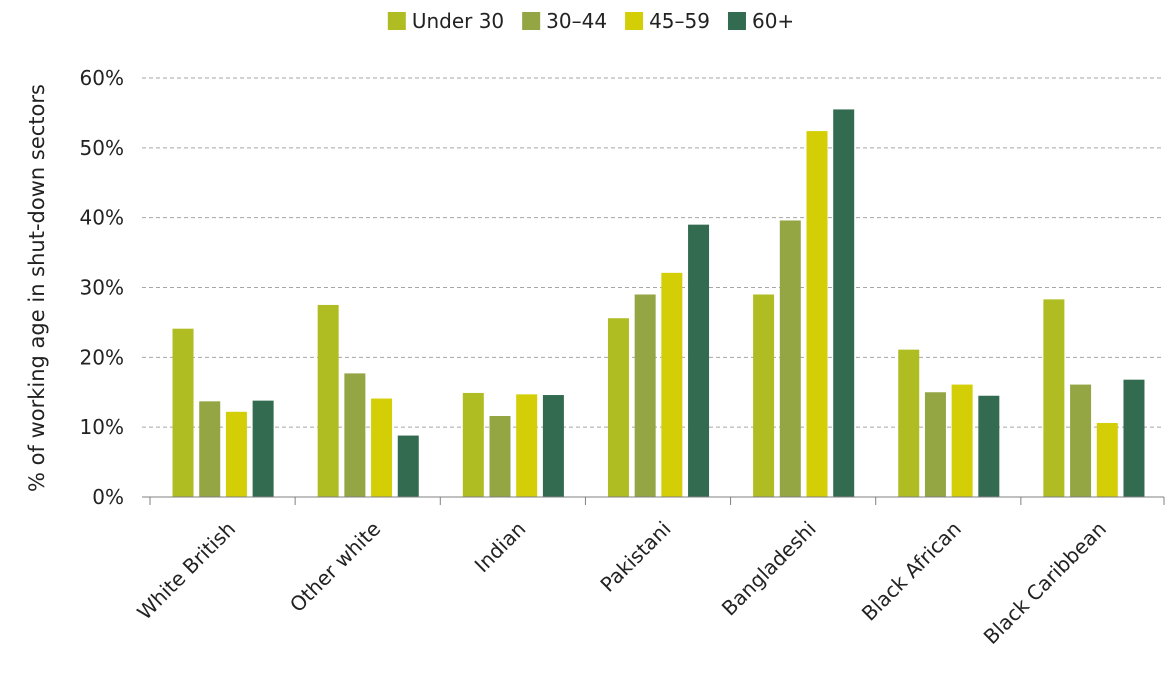 The height and width of the screenshot is (685, 1166). Describe the element at coordinates (186, 571) in the screenshot. I see `x-category-label: White British` at that location.